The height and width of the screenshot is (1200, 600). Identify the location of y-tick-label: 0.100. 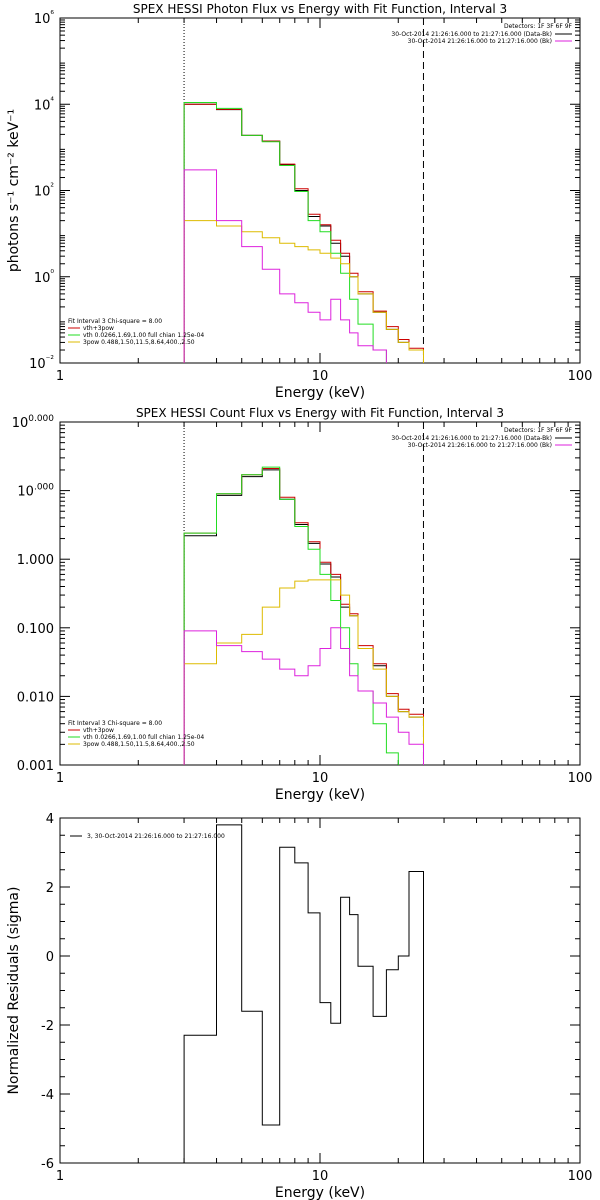
(35, 629).